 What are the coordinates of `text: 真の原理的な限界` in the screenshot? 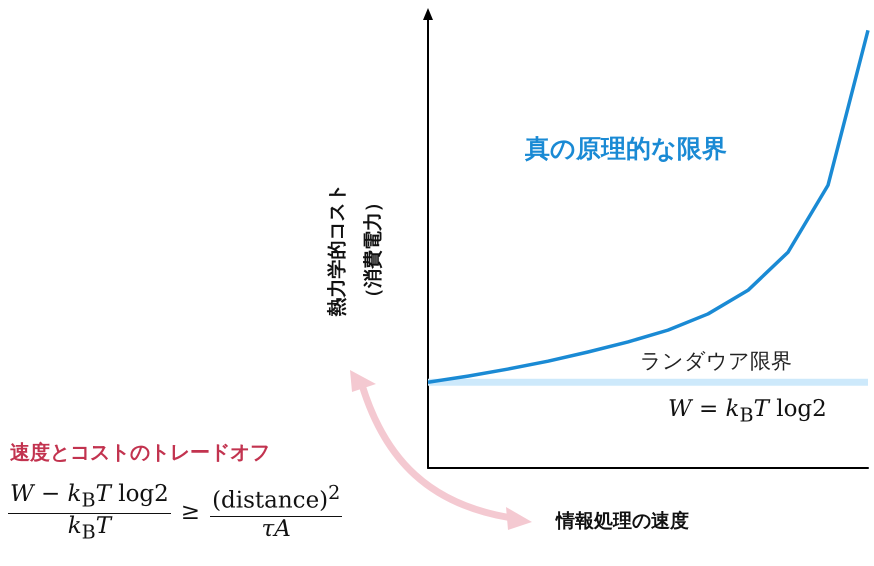 It's located at (626, 148).